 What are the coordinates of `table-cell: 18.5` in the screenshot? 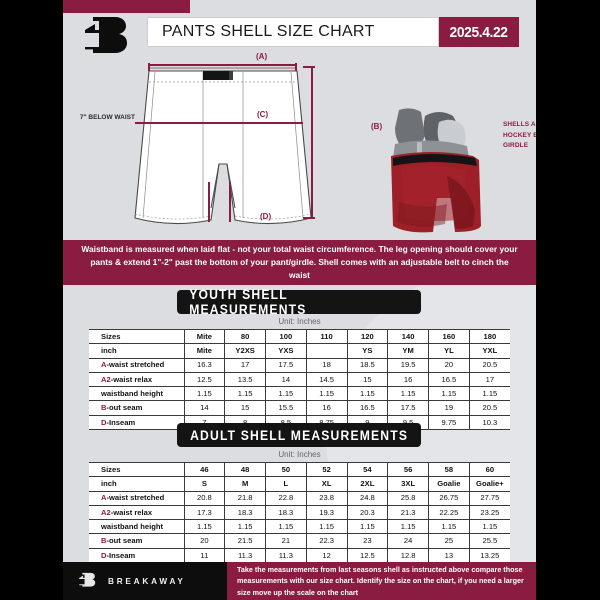 It's located at (367, 365).